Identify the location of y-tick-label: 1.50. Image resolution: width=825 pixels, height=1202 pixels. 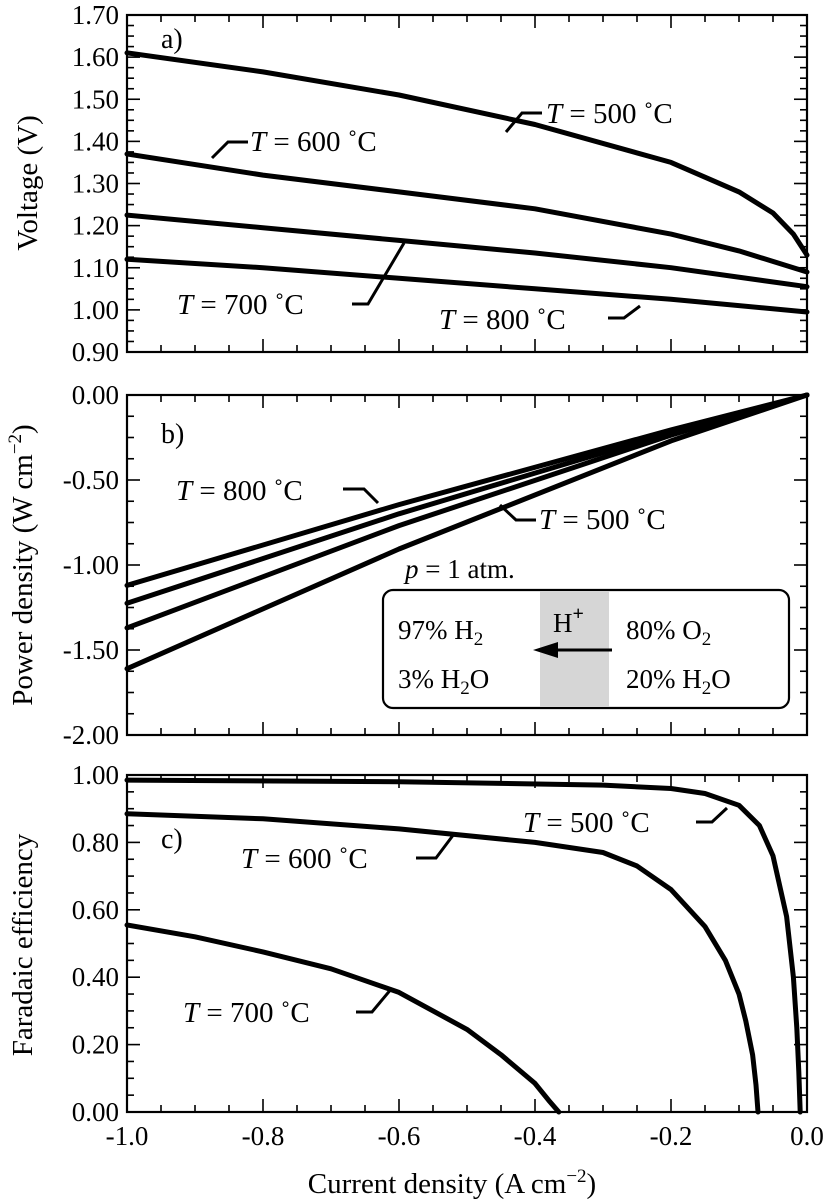
(95, 99).